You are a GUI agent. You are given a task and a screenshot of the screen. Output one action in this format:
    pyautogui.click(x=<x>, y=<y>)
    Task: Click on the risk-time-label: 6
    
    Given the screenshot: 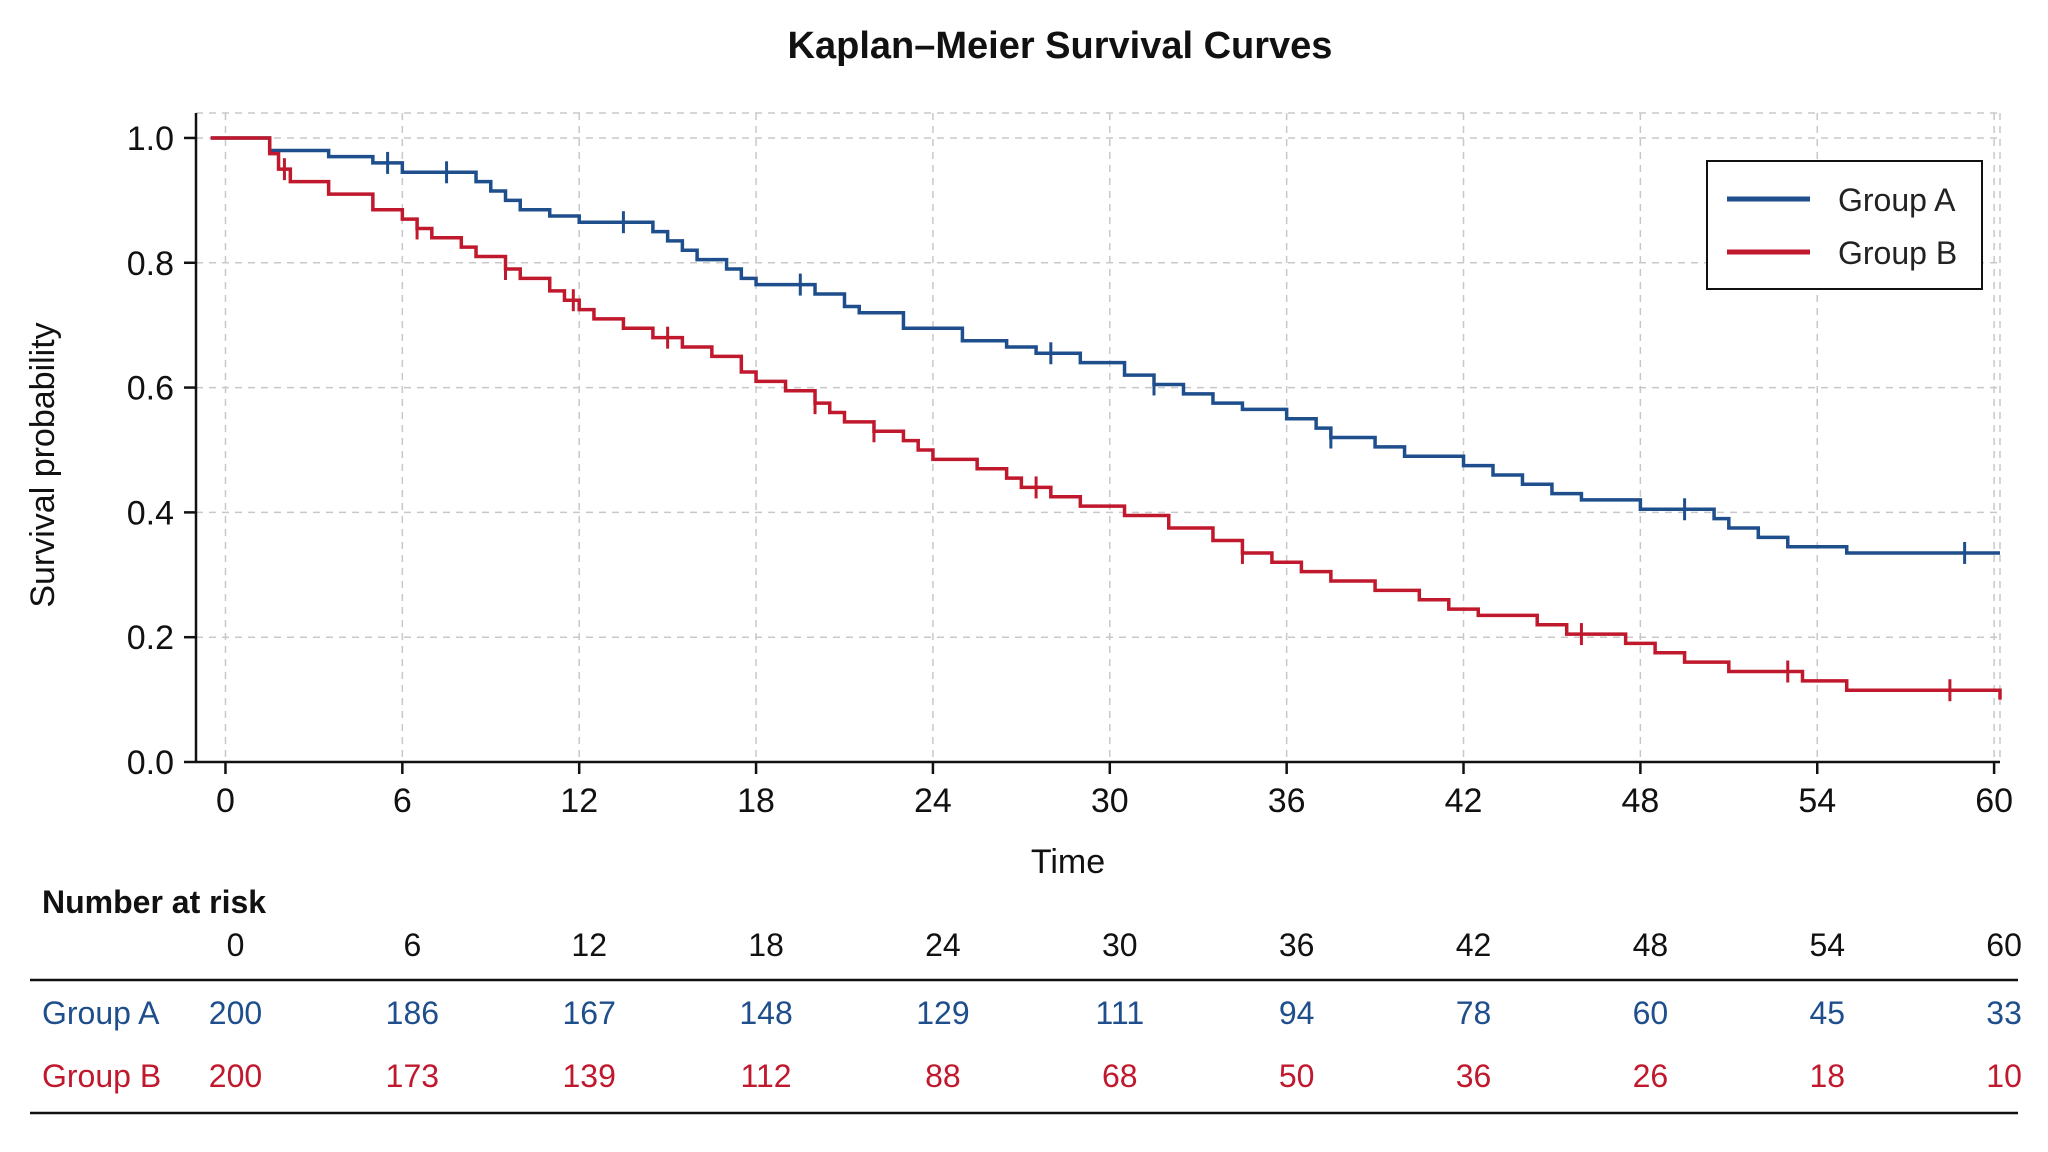 What is the action you would take?
    pyautogui.click(x=412, y=945)
    